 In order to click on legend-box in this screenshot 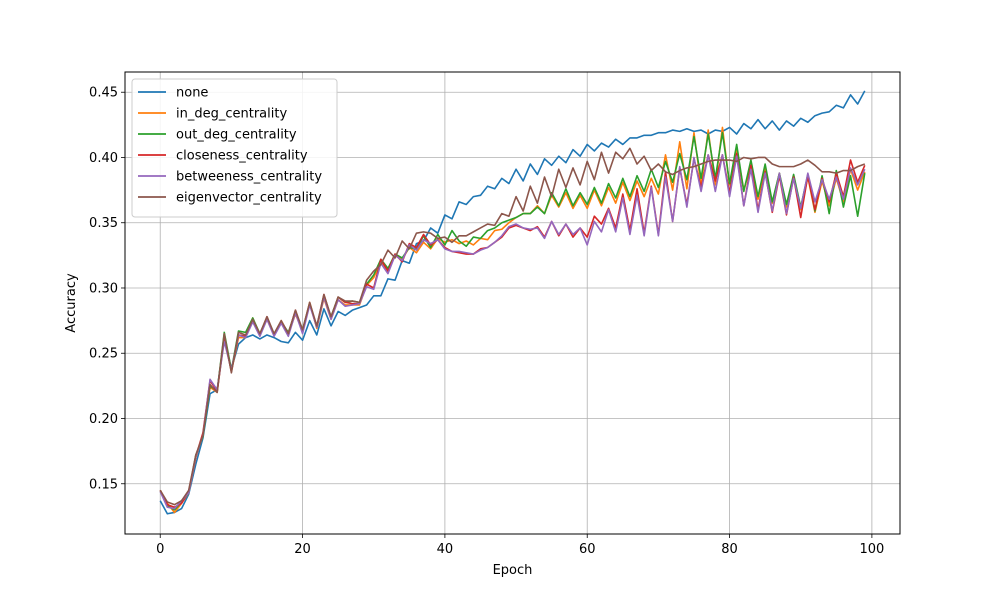, I will do `click(234, 148)`.